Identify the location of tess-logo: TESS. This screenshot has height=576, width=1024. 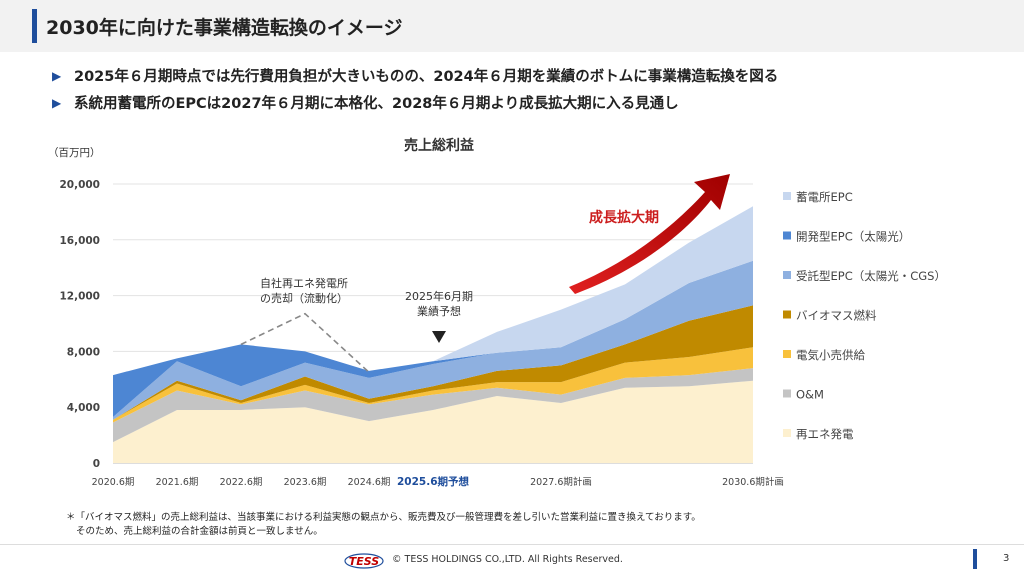
(364, 561).